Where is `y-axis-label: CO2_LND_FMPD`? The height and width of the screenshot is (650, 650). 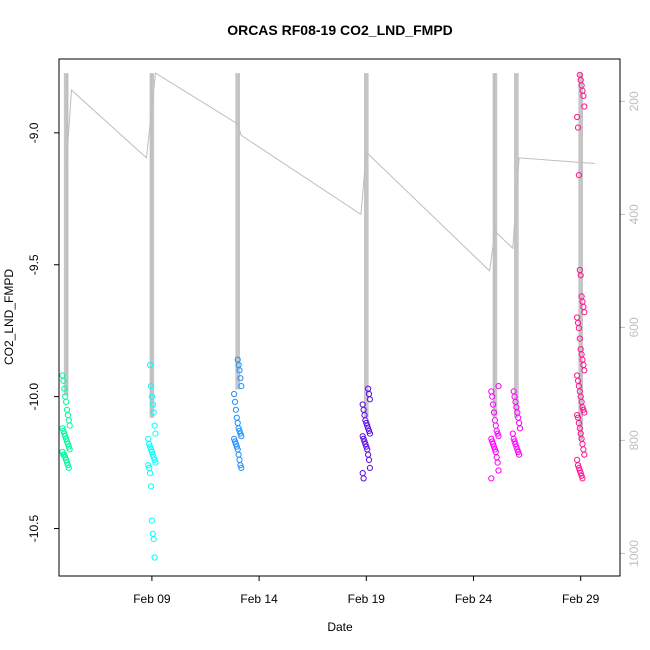 y-axis-label: CO2_LND_FMPD is located at coordinates (9, 317).